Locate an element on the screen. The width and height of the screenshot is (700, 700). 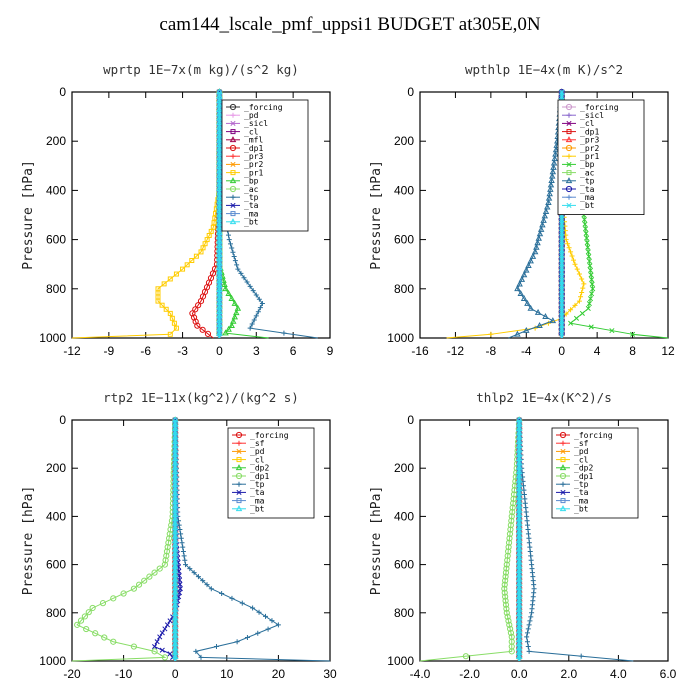
panel-title: thlp2 1E−4x(K^2)/s is located at coordinates (543, 397).